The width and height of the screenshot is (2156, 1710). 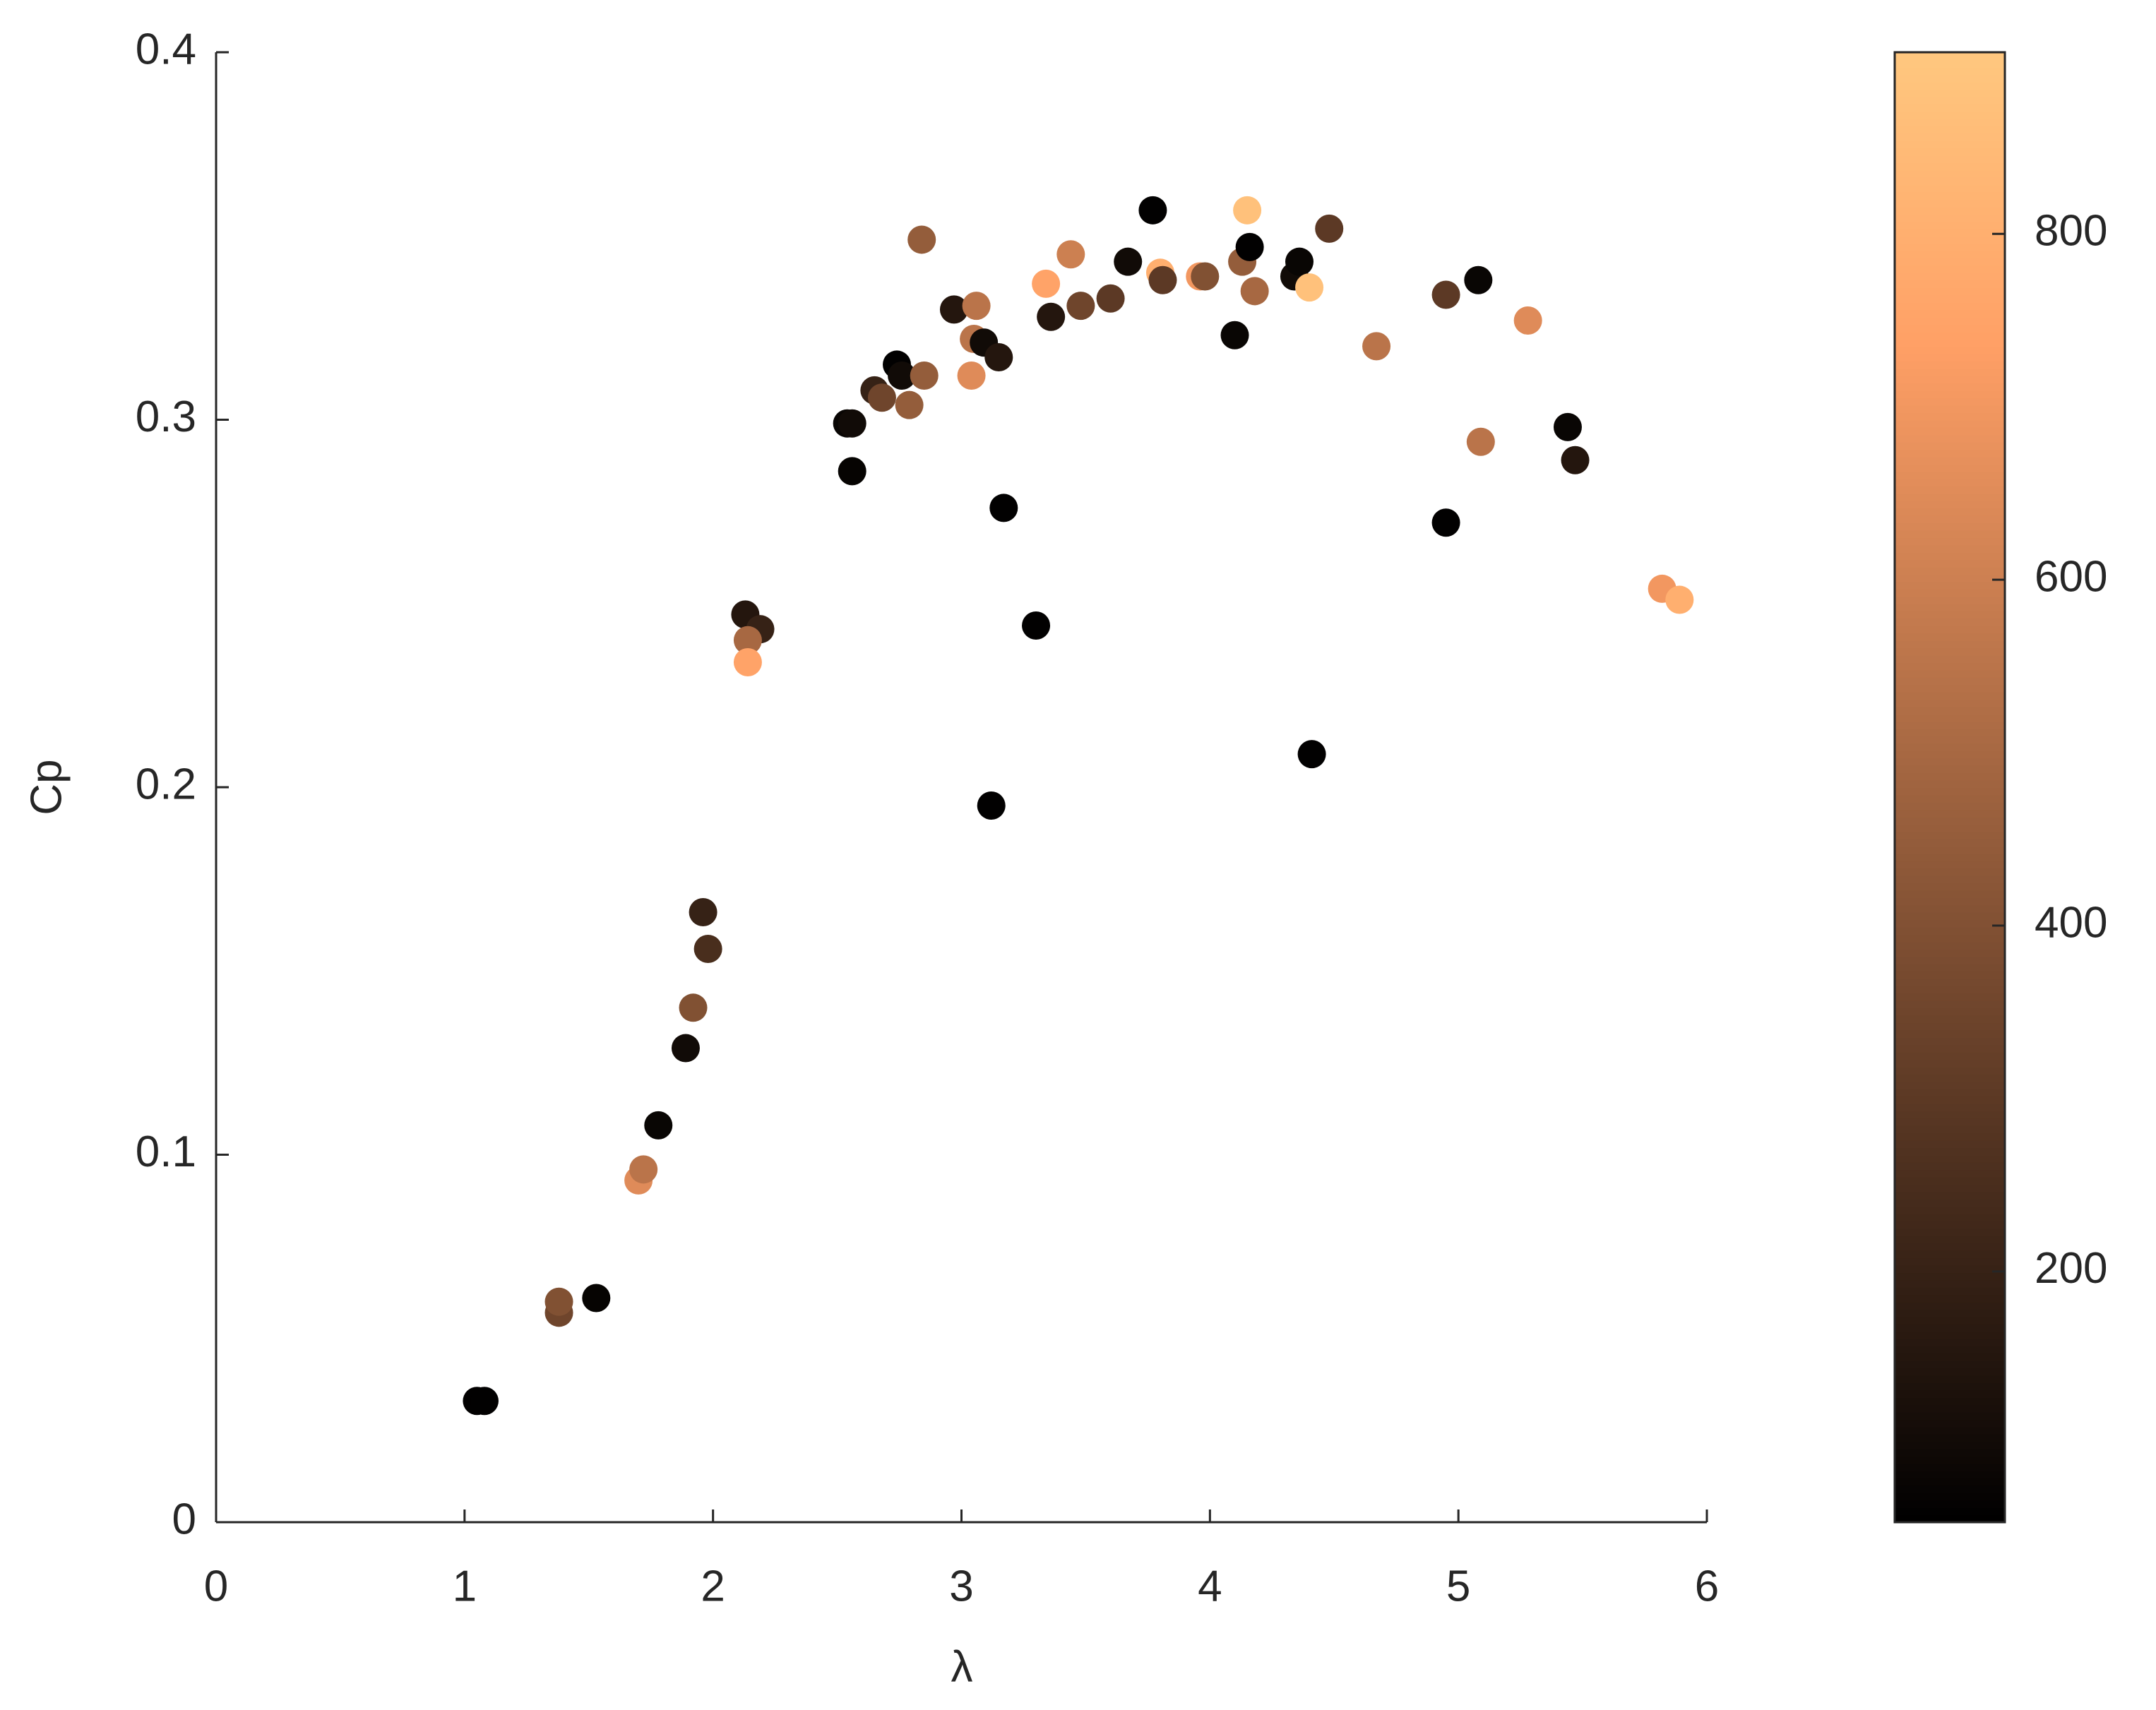 What do you see at coordinates (46, 787) in the screenshot?
I see `y-axis-label: Cp` at bounding box center [46, 787].